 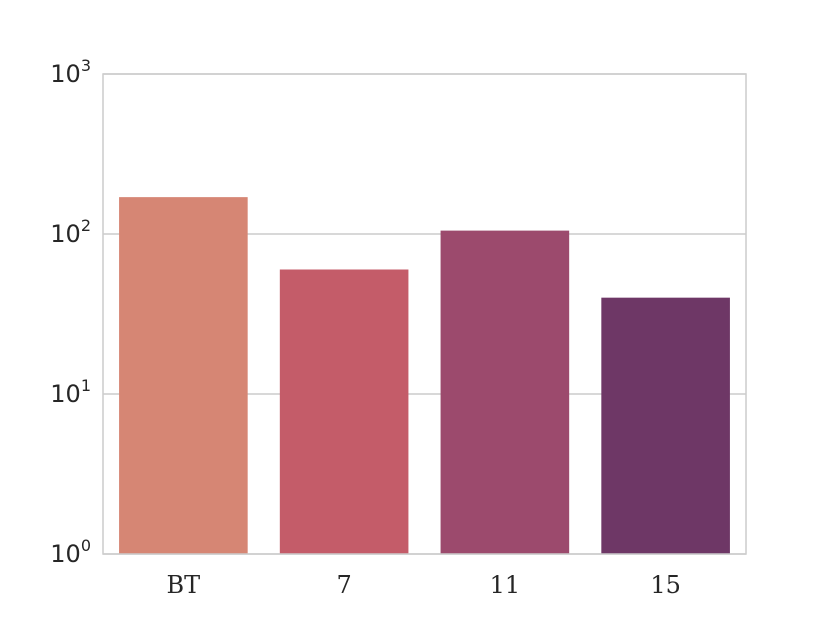 I want to click on y-tick-label: 10¹, so click(x=70, y=392).